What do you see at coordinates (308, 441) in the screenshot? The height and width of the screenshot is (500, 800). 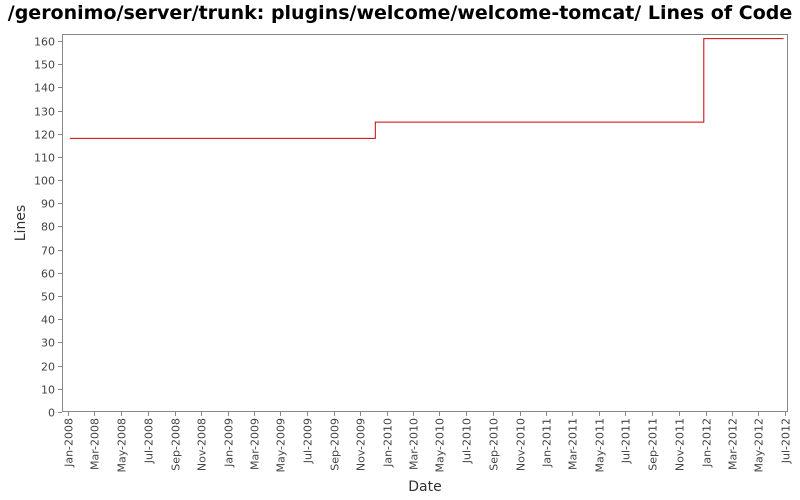 I see `x-tick-label: Jul-2009` at bounding box center [308, 441].